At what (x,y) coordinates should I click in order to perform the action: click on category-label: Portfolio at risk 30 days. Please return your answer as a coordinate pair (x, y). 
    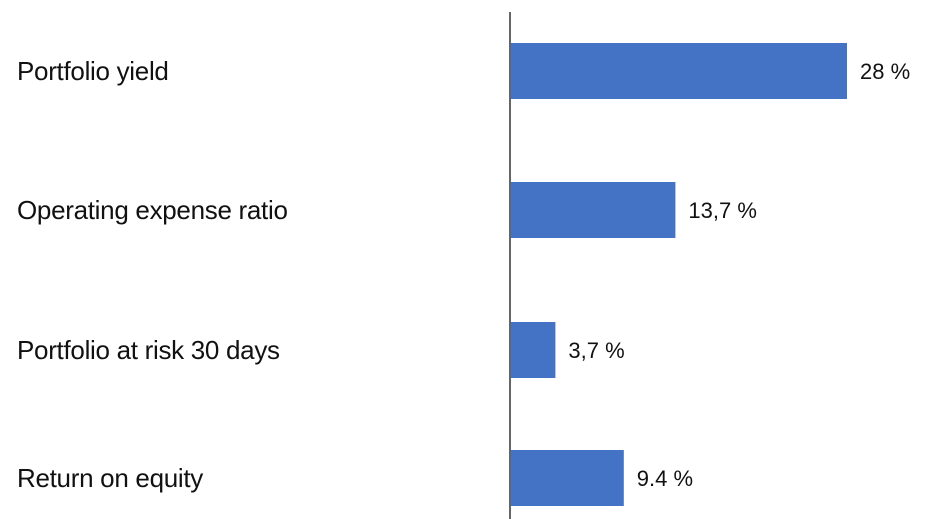
    Looking at the image, I should click on (148, 350).